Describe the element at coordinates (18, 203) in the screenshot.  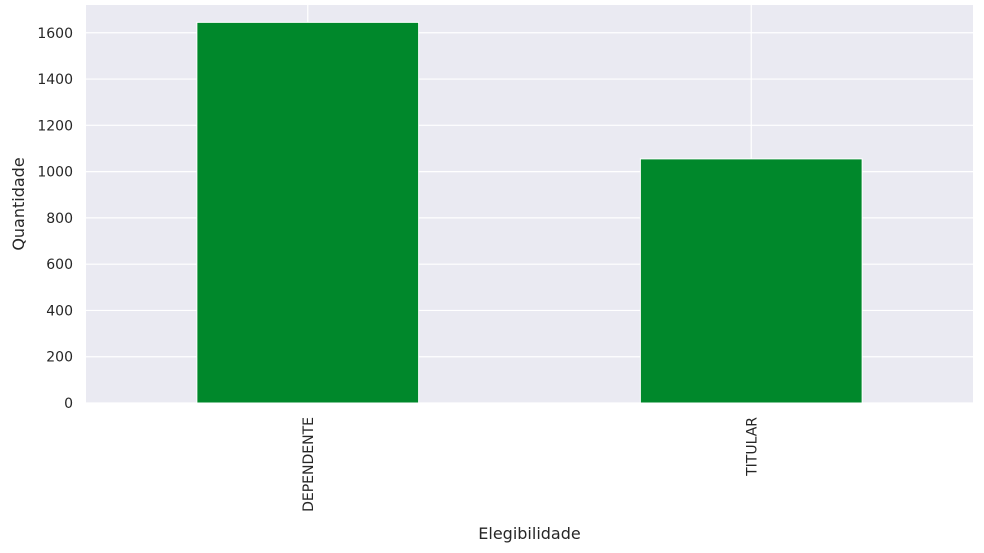
I see `y-axis-title: Quantidade` at that location.